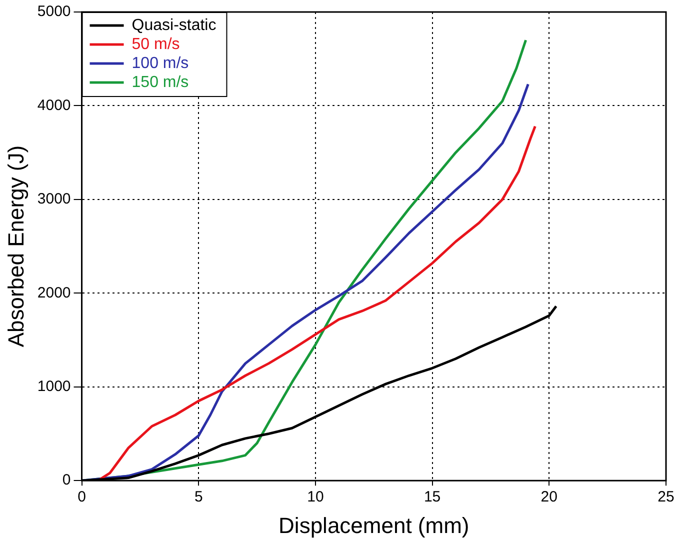 The width and height of the screenshot is (678, 544). Describe the element at coordinates (54, 11) in the screenshot. I see `y-tick-label: 5000` at that location.